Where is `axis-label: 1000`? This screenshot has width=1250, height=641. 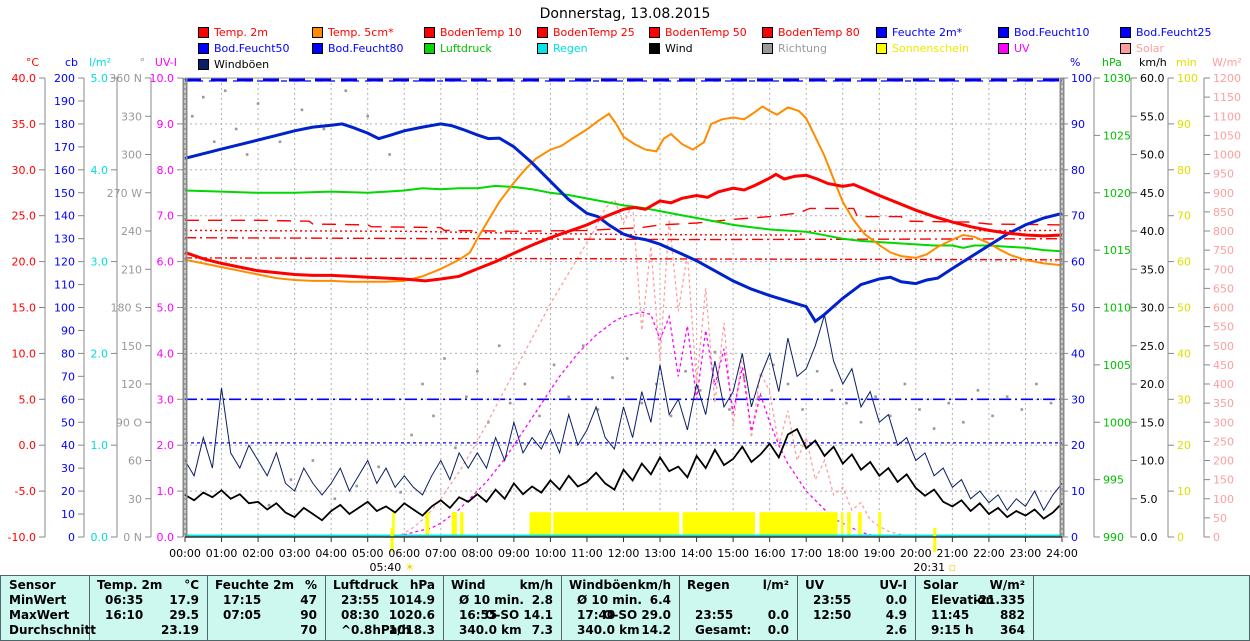 axis-label: 1000 is located at coordinates (1117, 422).